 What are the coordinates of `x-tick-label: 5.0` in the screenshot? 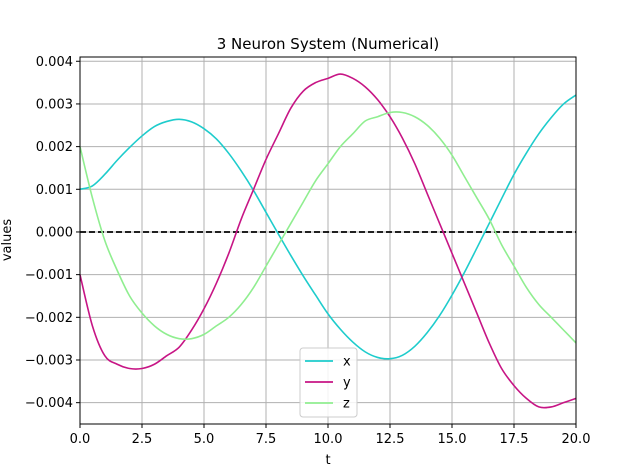 It's located at (204, 439).